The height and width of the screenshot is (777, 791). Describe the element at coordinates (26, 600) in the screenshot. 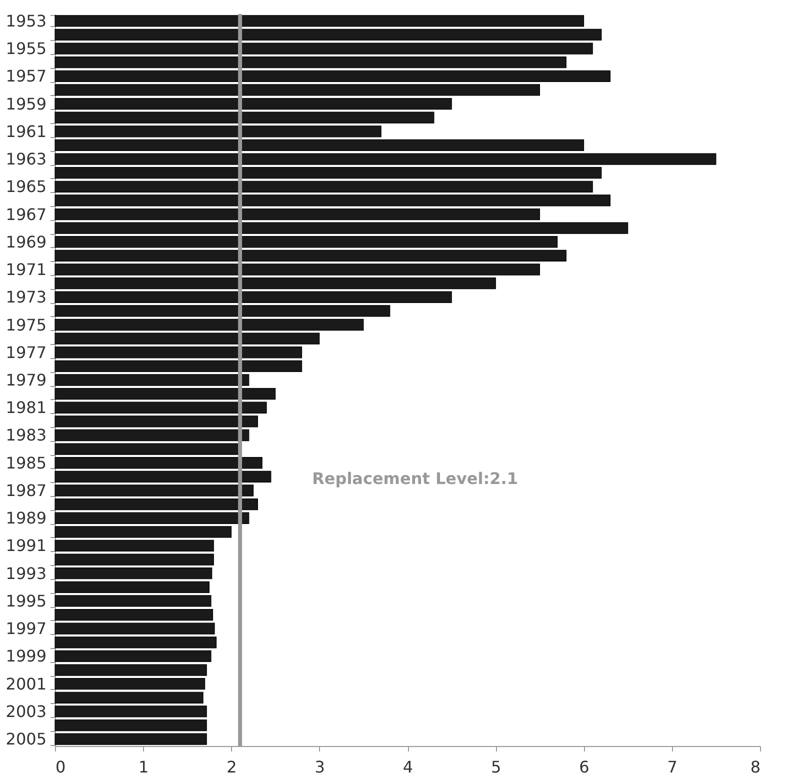

I see `y-tick-label: 1995` at that location.